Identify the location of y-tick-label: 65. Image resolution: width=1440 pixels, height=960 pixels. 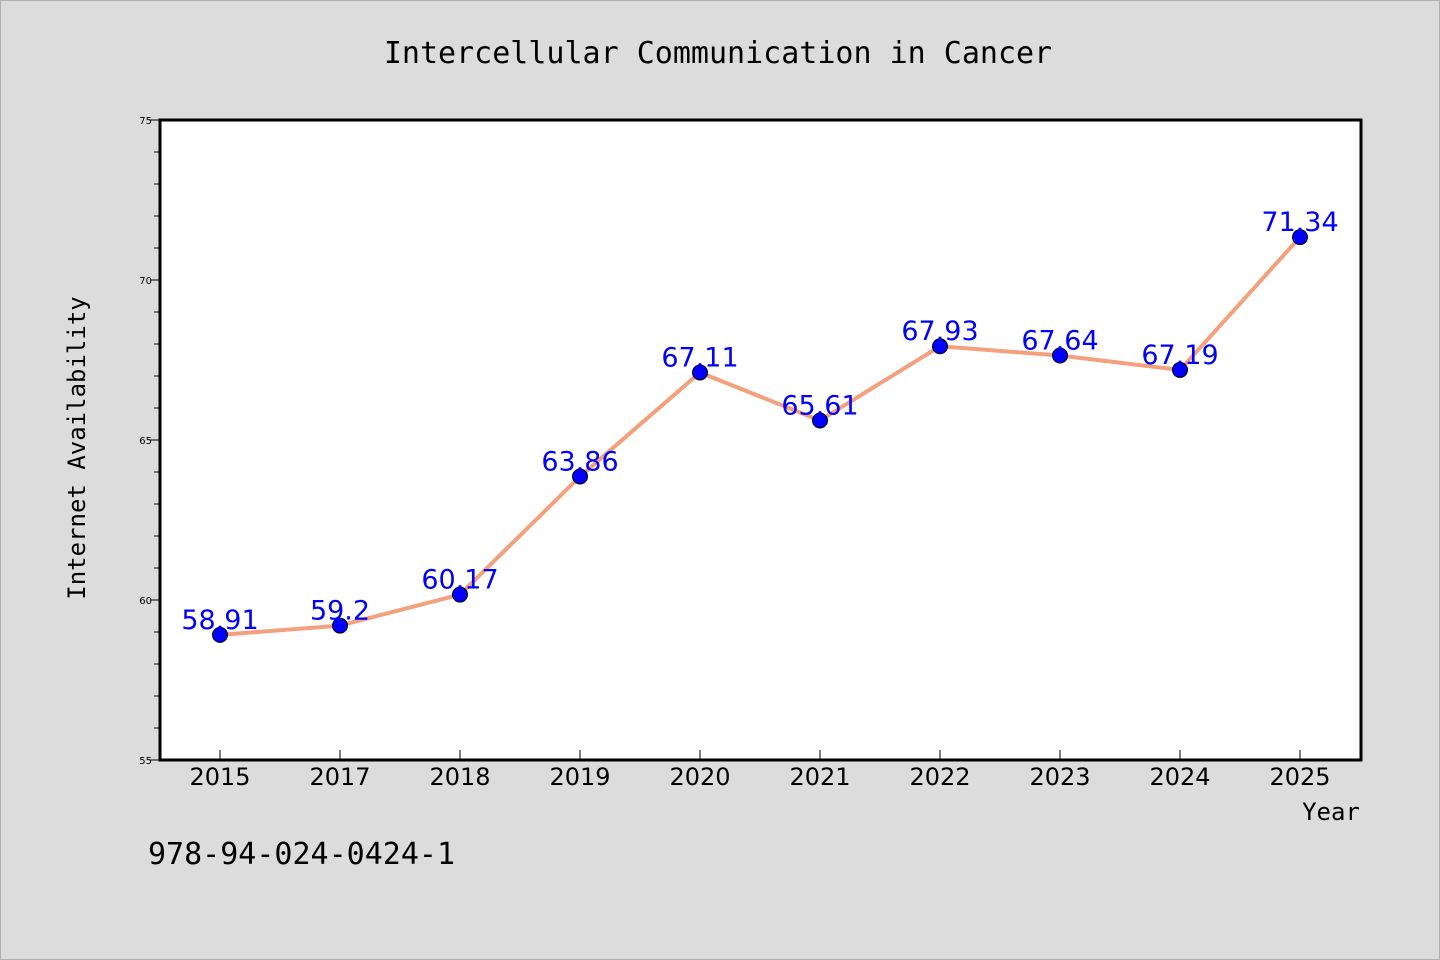
(145, 441).